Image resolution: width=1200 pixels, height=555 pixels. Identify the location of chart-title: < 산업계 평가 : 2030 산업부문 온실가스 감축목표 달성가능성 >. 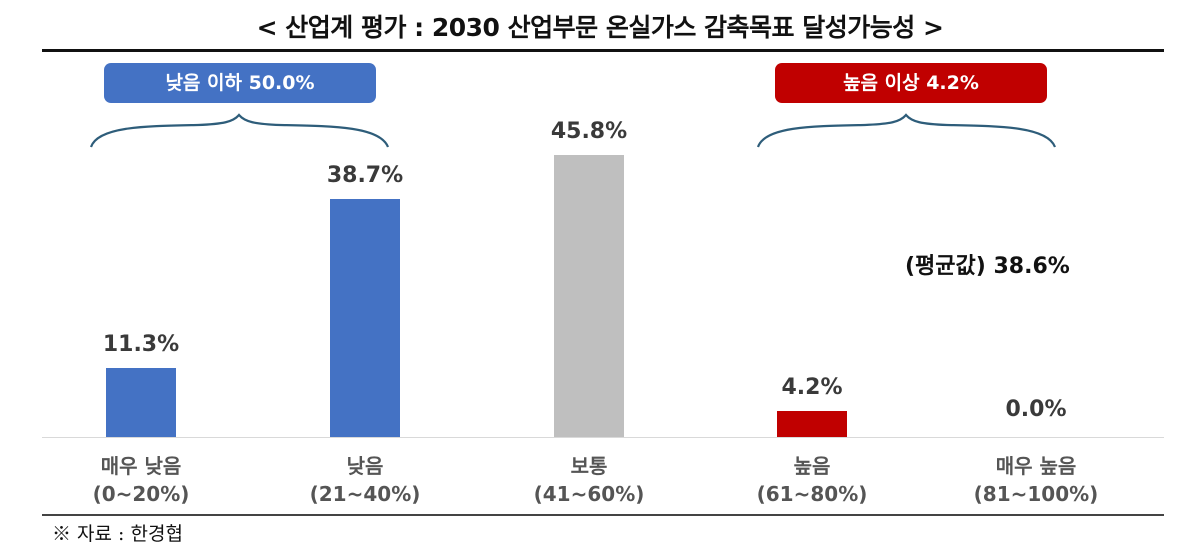
(600, 27).